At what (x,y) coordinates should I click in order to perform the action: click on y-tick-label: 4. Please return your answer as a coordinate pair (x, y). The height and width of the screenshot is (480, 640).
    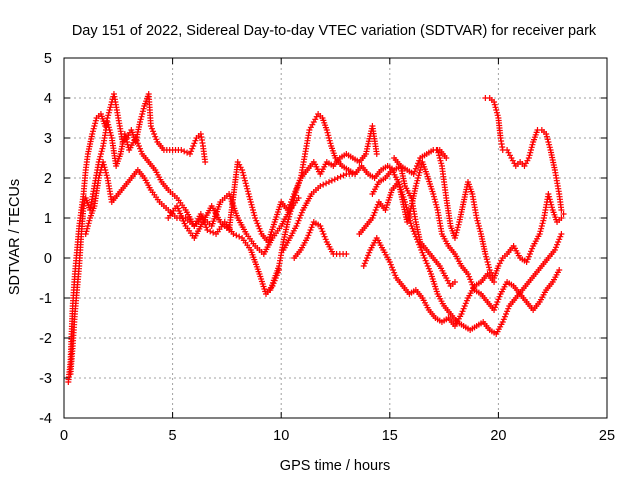
    Looking at the image, I should click on (48, 99).